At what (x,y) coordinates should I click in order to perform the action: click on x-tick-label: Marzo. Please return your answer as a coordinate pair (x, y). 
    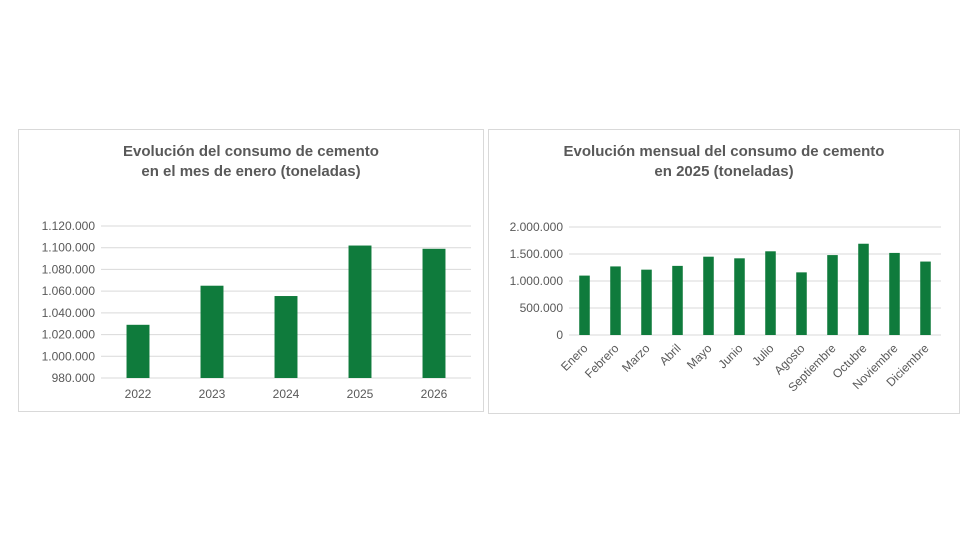
    Looking at the image, I should click on (636, 358).